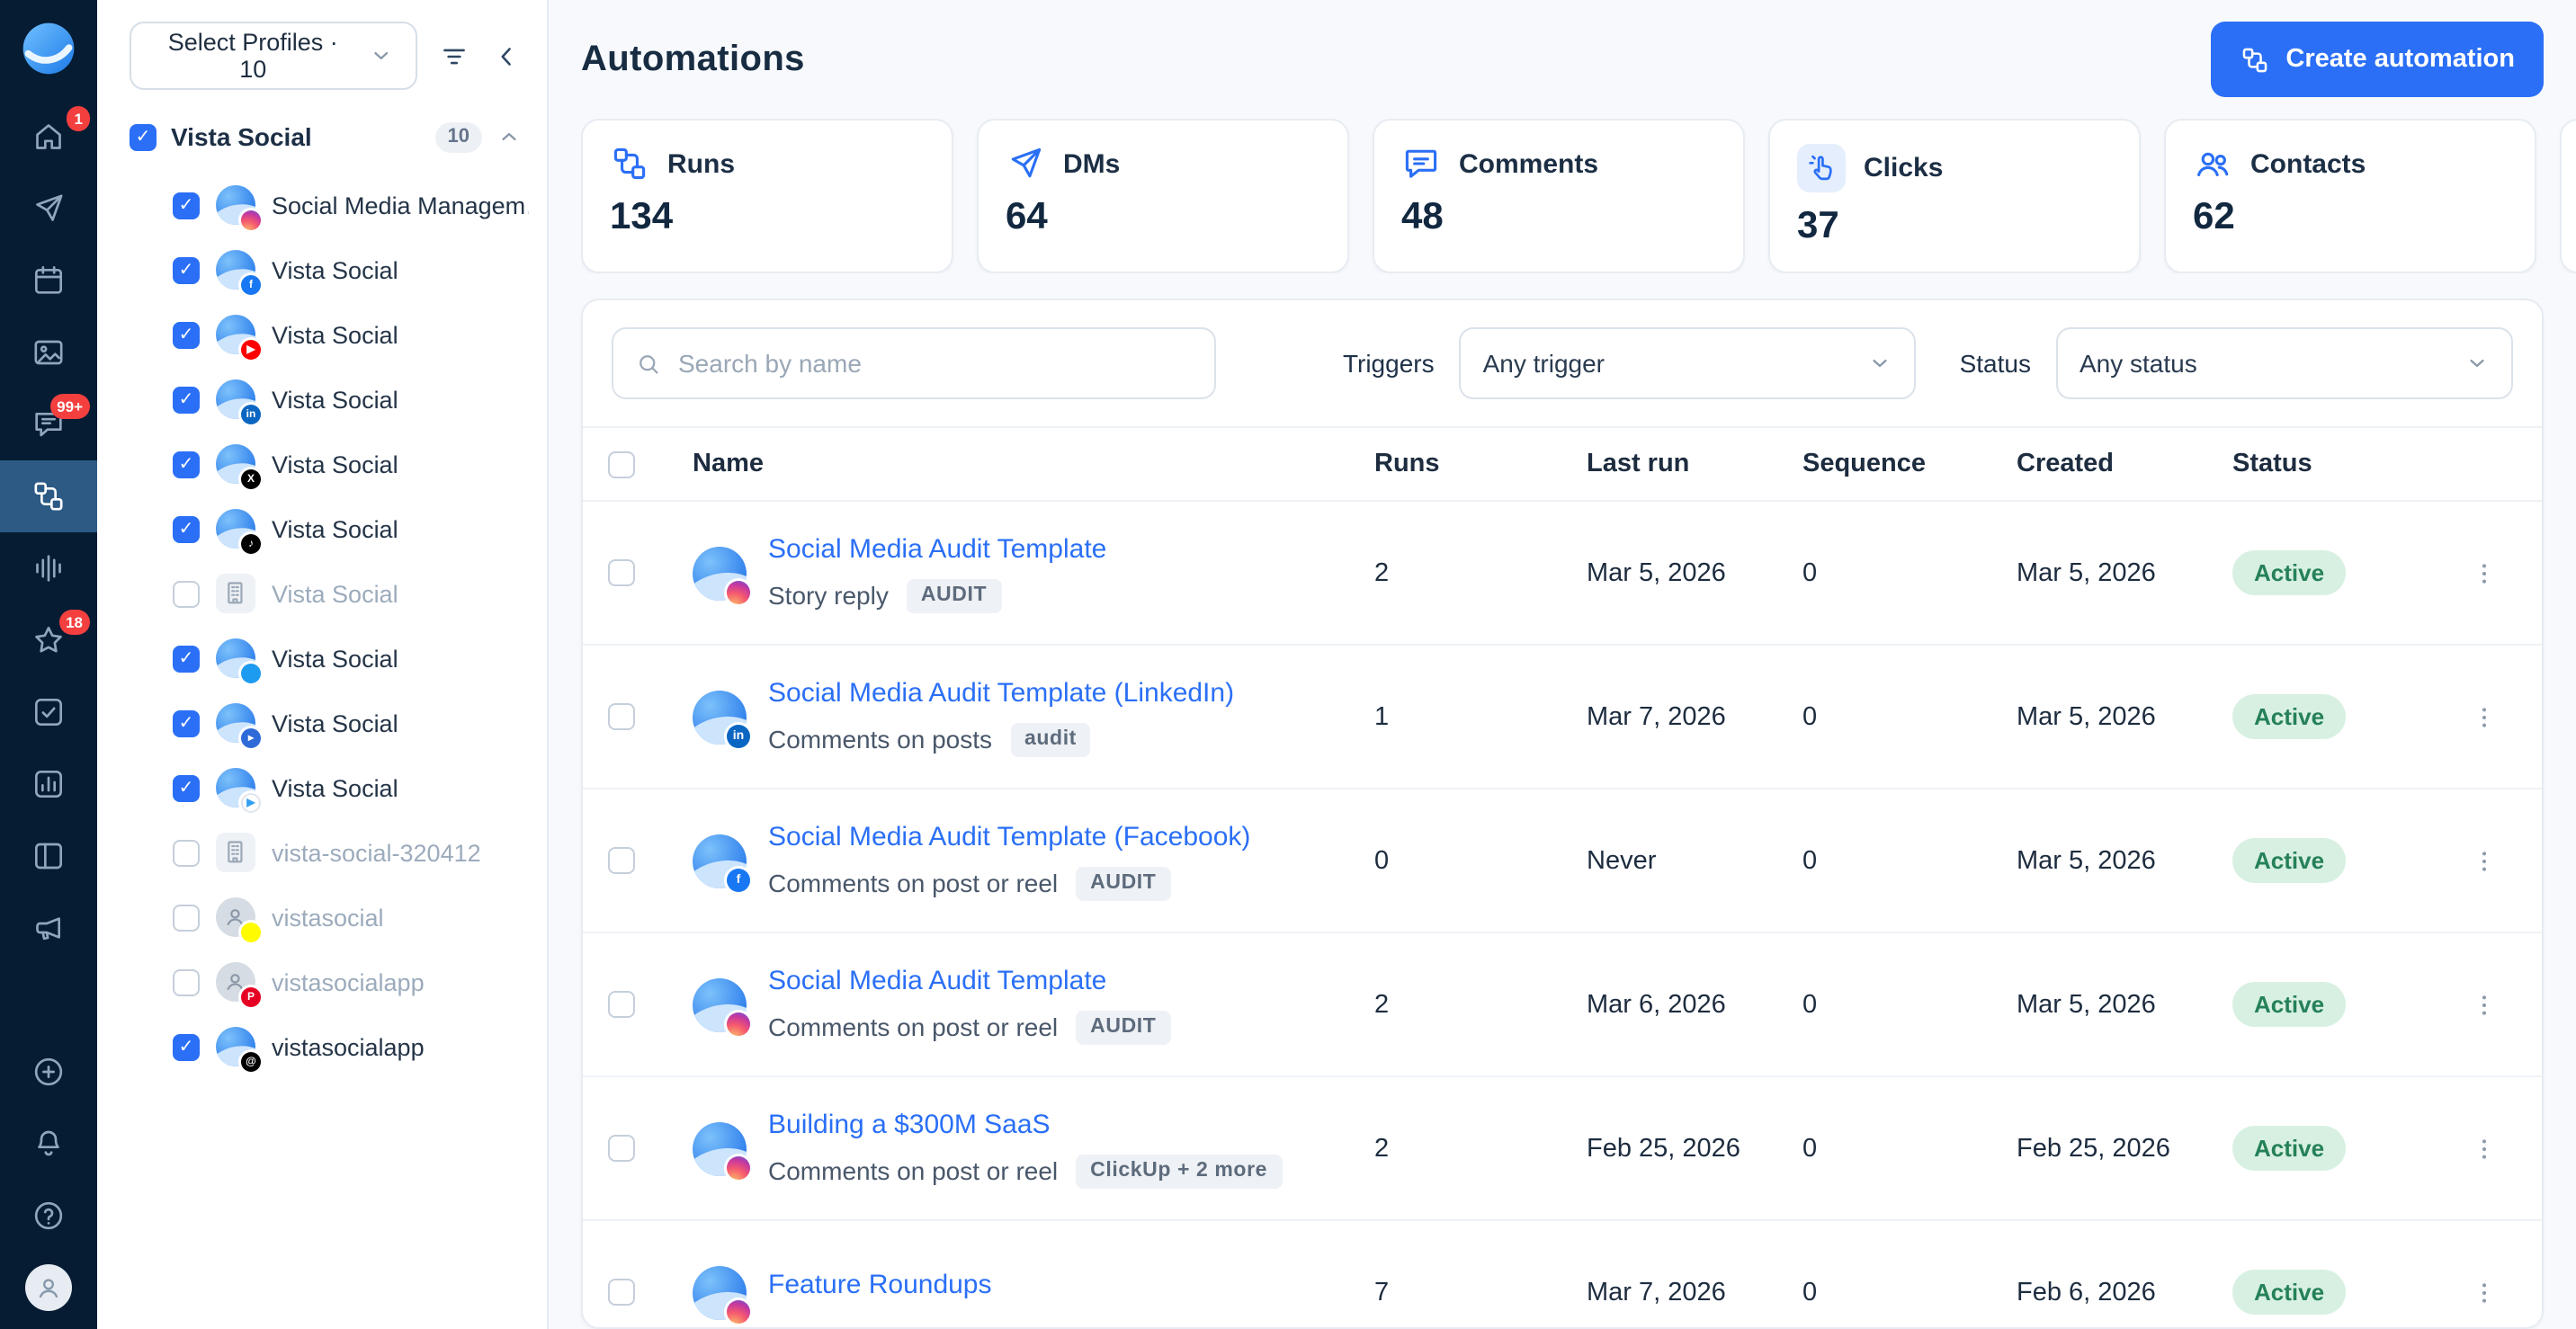 This screenshot has height=1329, width=2576. I want to click on status-select: Any status, so click(2284, 363).